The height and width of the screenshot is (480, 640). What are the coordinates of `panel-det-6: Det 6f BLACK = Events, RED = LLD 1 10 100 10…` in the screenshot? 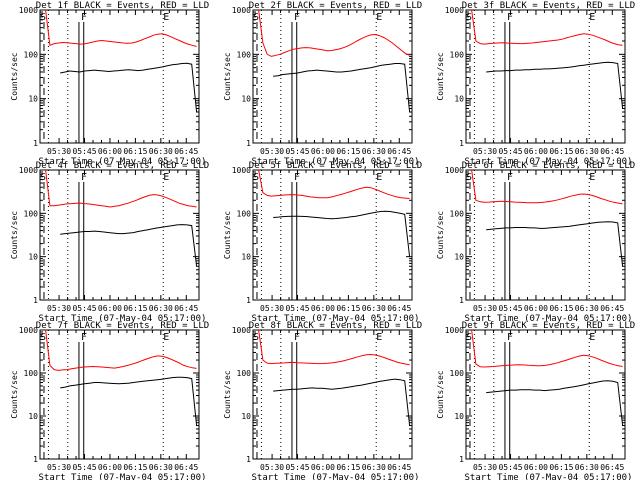 It's located at (535, 242).